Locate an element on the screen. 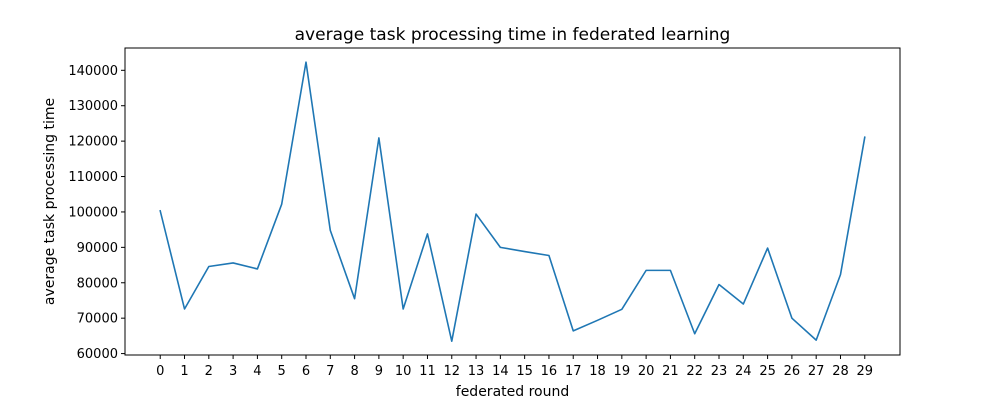 The image size is (1000, 404). x-tick-label: 17 is located at coordinates (573, 371).